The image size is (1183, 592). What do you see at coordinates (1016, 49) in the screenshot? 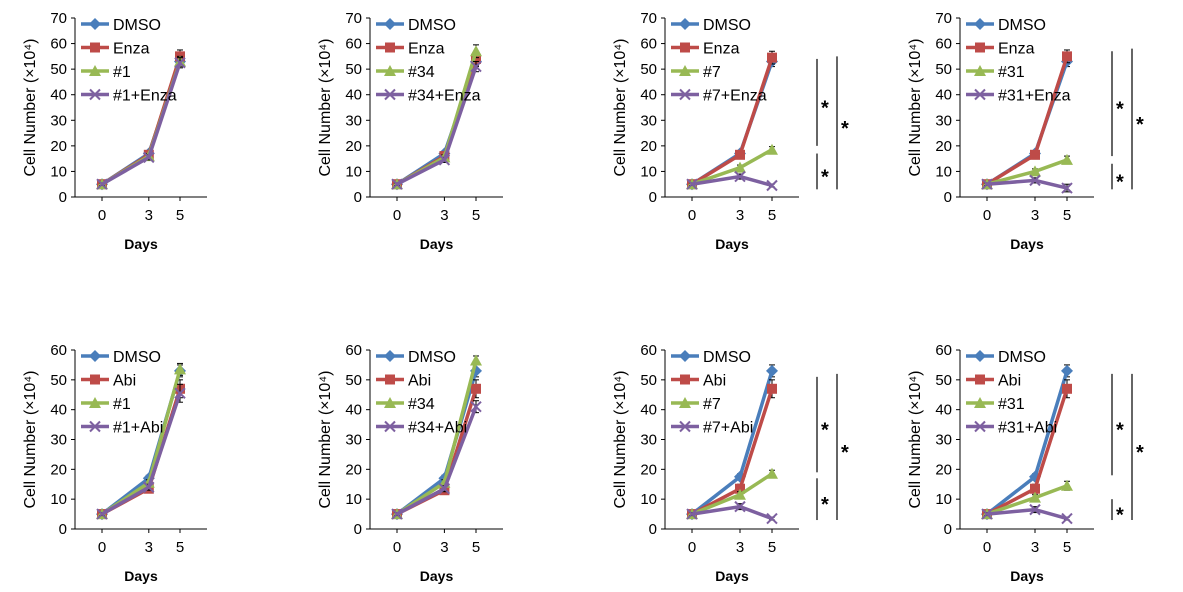
I see `legend-entry: Enza` at bounding box center [1016, 49].